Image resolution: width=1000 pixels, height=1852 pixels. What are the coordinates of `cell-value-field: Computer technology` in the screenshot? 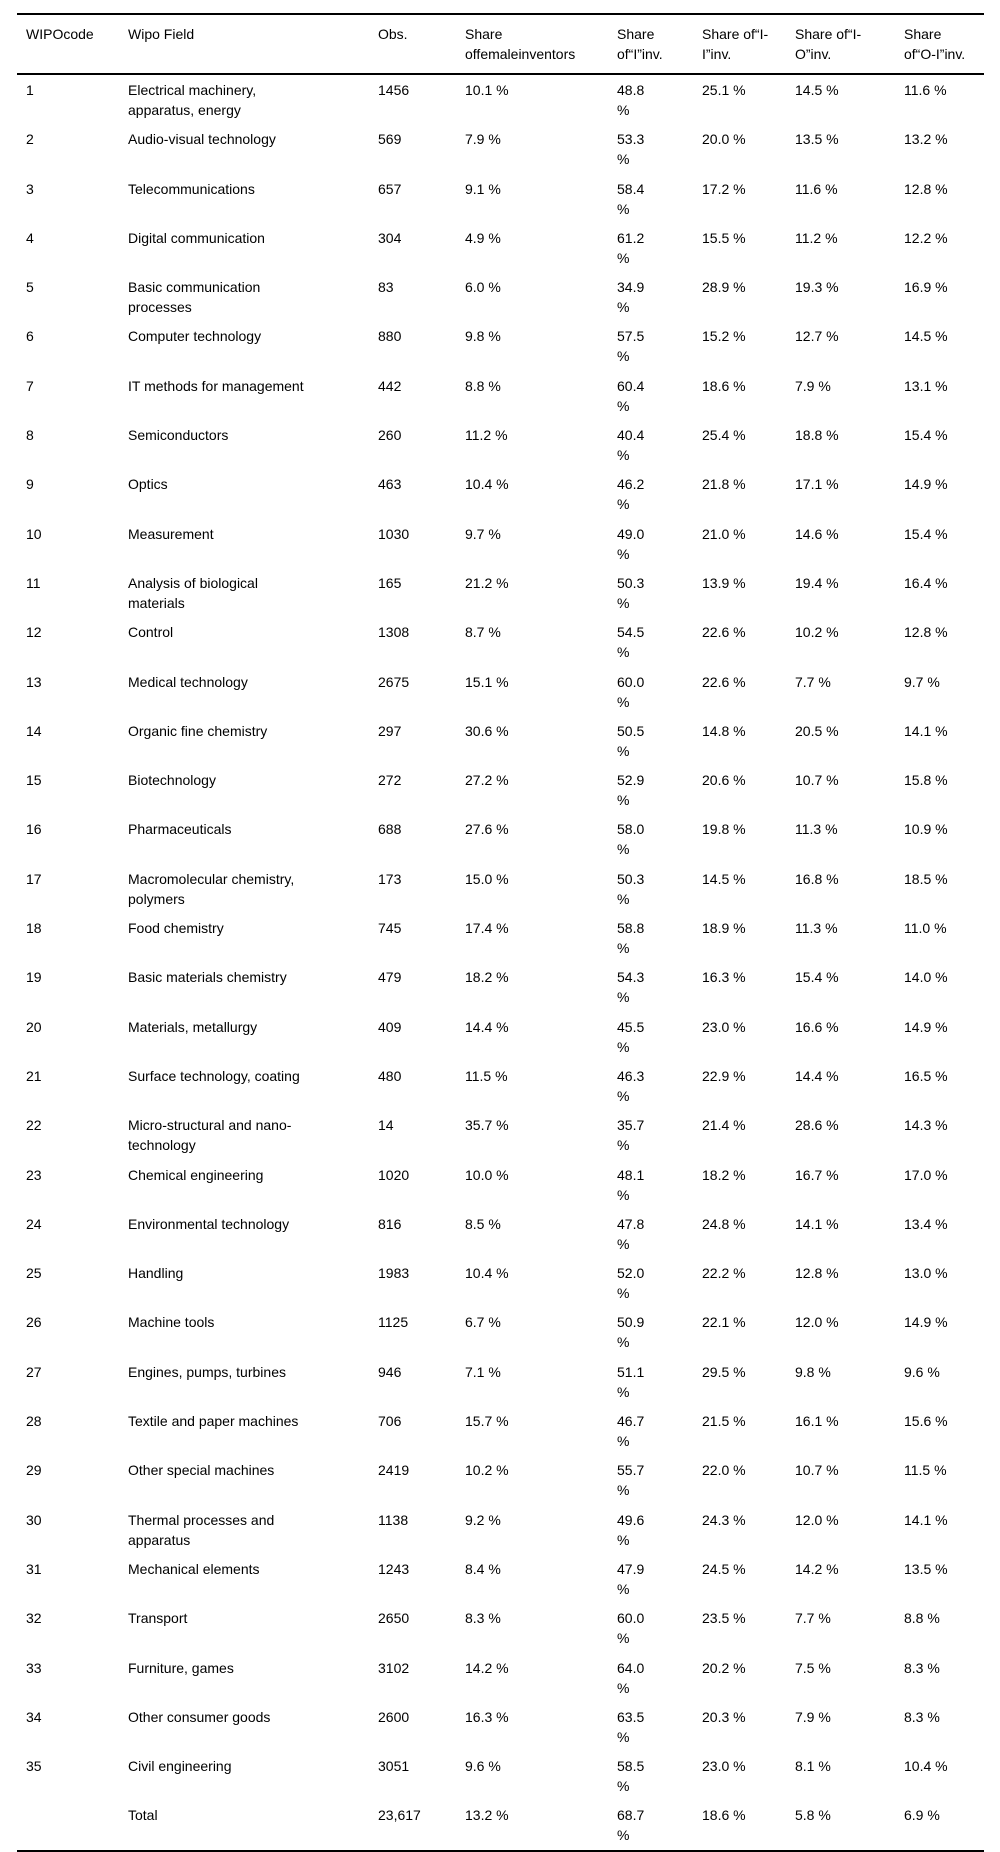 It's located at (195, 336).